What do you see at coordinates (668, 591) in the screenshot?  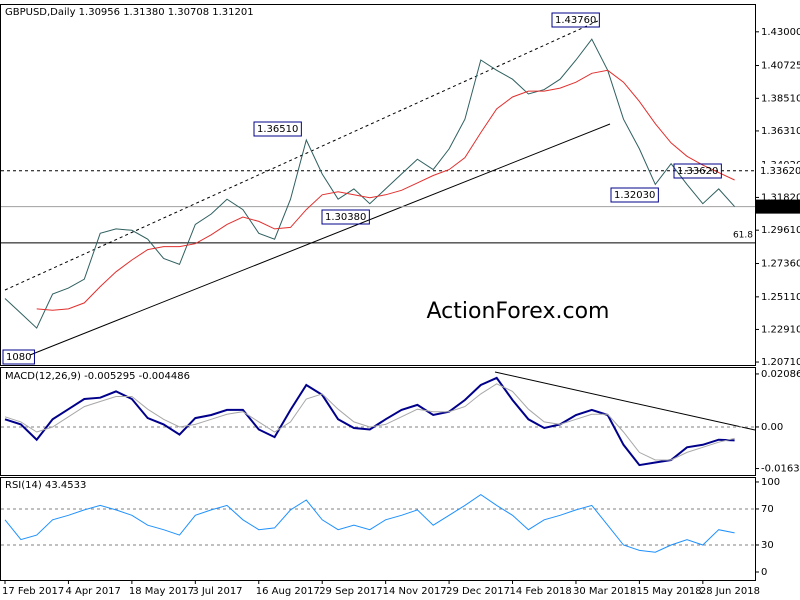 I see `x-tick-label: 15 May 2018` at bounding box center [668, 591].